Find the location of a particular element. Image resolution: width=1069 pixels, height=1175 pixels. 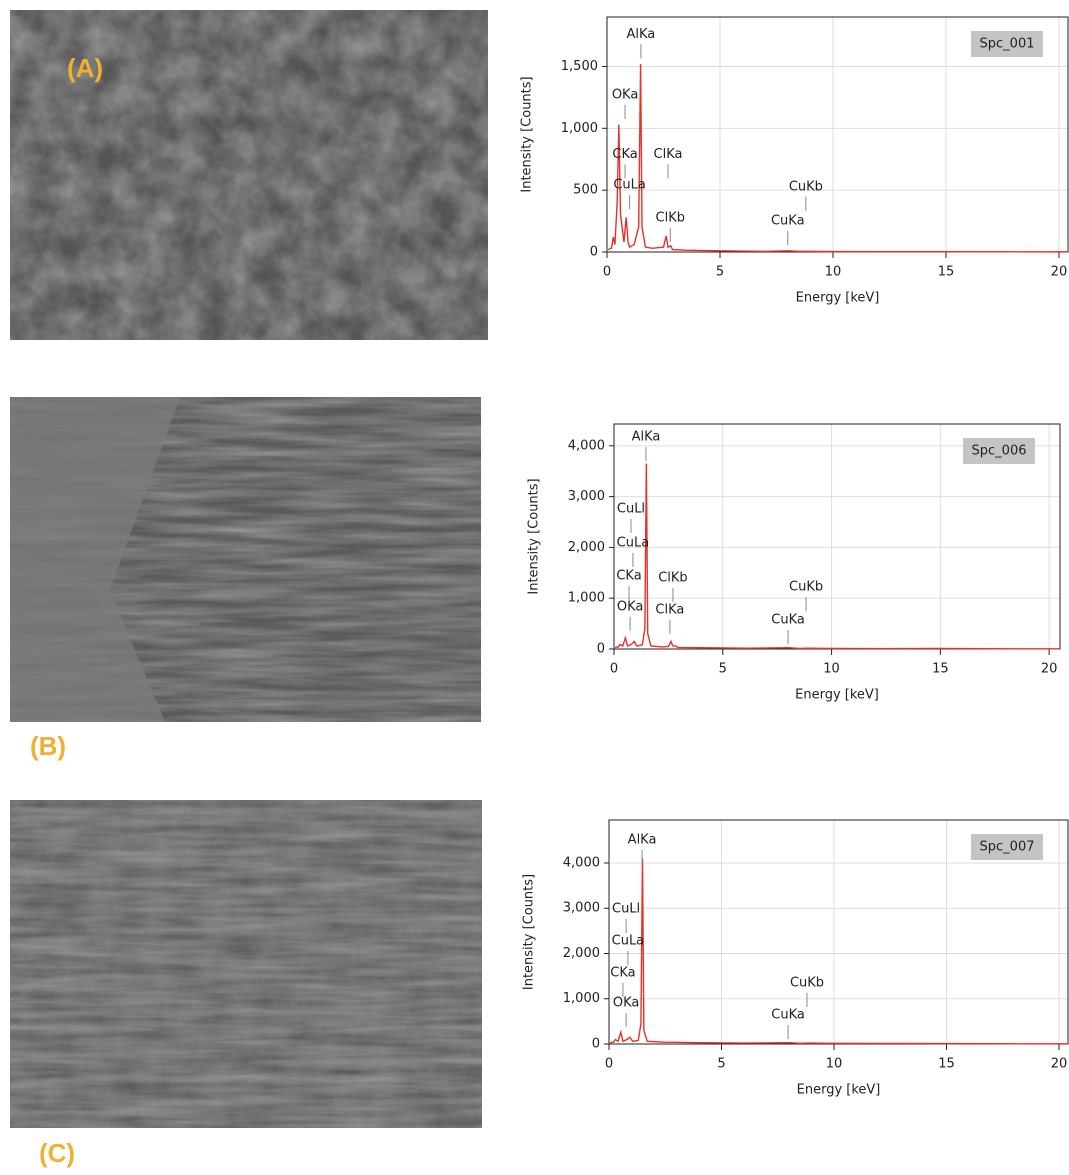

image-label: (B) is located at coordinates (48, 746).